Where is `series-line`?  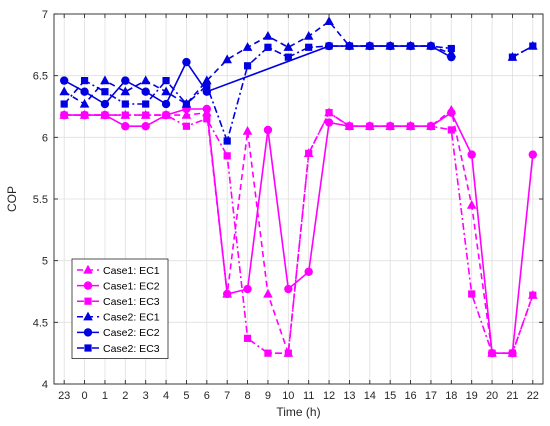 series-line is located at coordinates (257, 63).